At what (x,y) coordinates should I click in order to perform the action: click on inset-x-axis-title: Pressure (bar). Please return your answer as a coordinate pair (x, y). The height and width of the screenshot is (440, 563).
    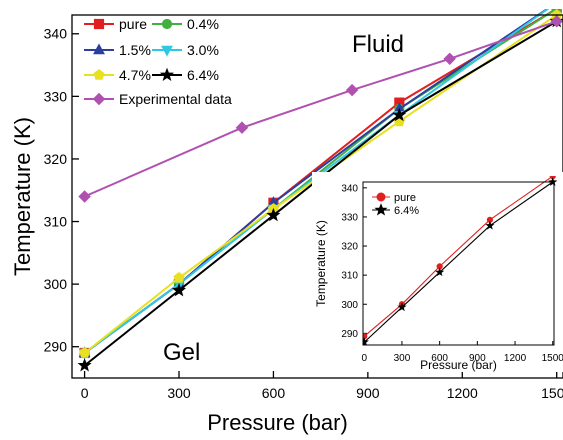
    Looking at the image, I should click on (458, 365).